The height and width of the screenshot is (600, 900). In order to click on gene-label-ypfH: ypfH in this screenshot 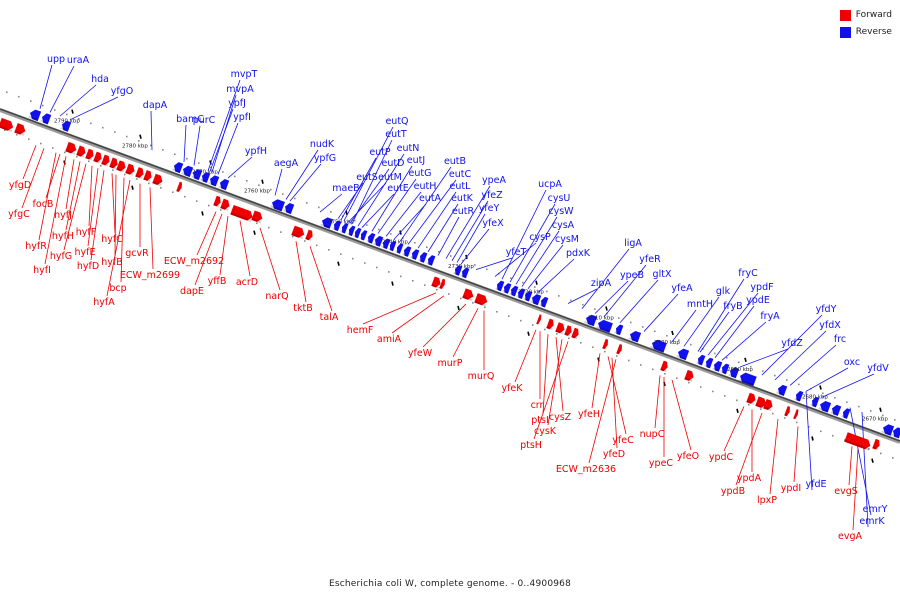, I will do `click(256, 151)`.